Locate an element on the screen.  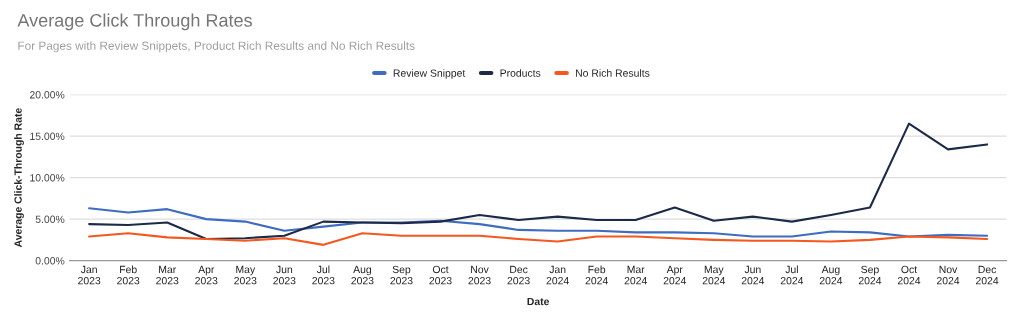
x-tick-label: Jul 2023 is located at coordinates (323, 275).